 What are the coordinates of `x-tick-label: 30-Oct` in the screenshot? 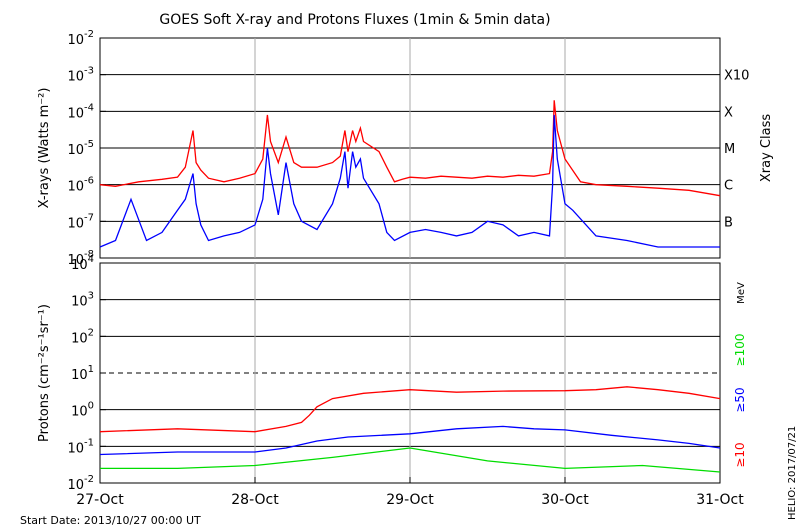 It's located at (565, 500).